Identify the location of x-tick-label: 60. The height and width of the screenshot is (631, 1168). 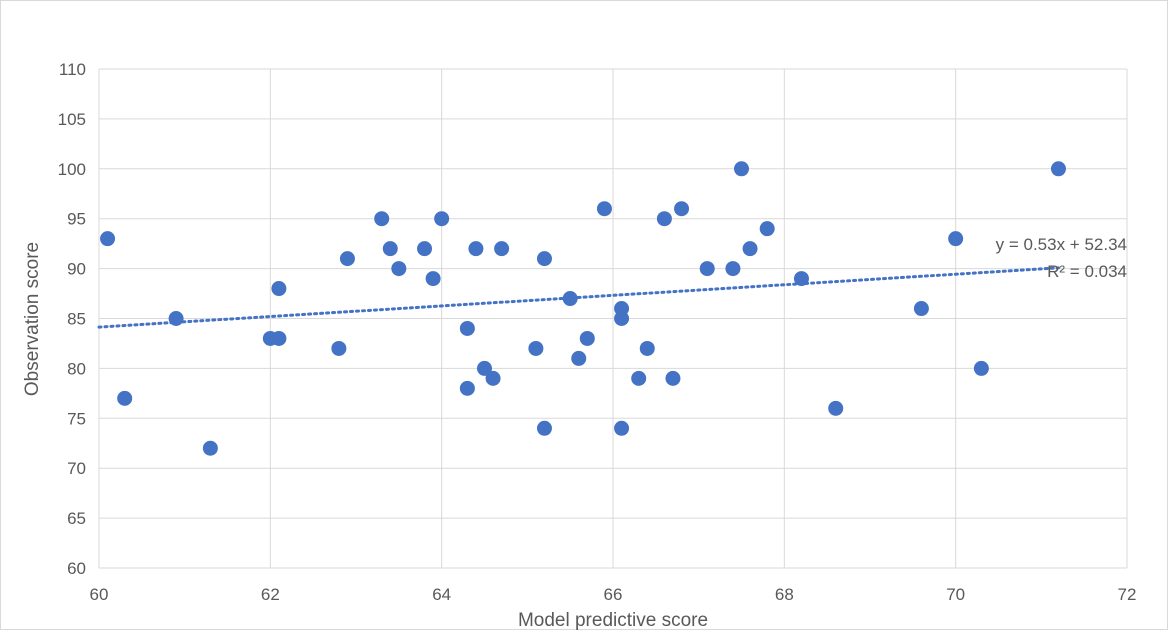
(99, 594).